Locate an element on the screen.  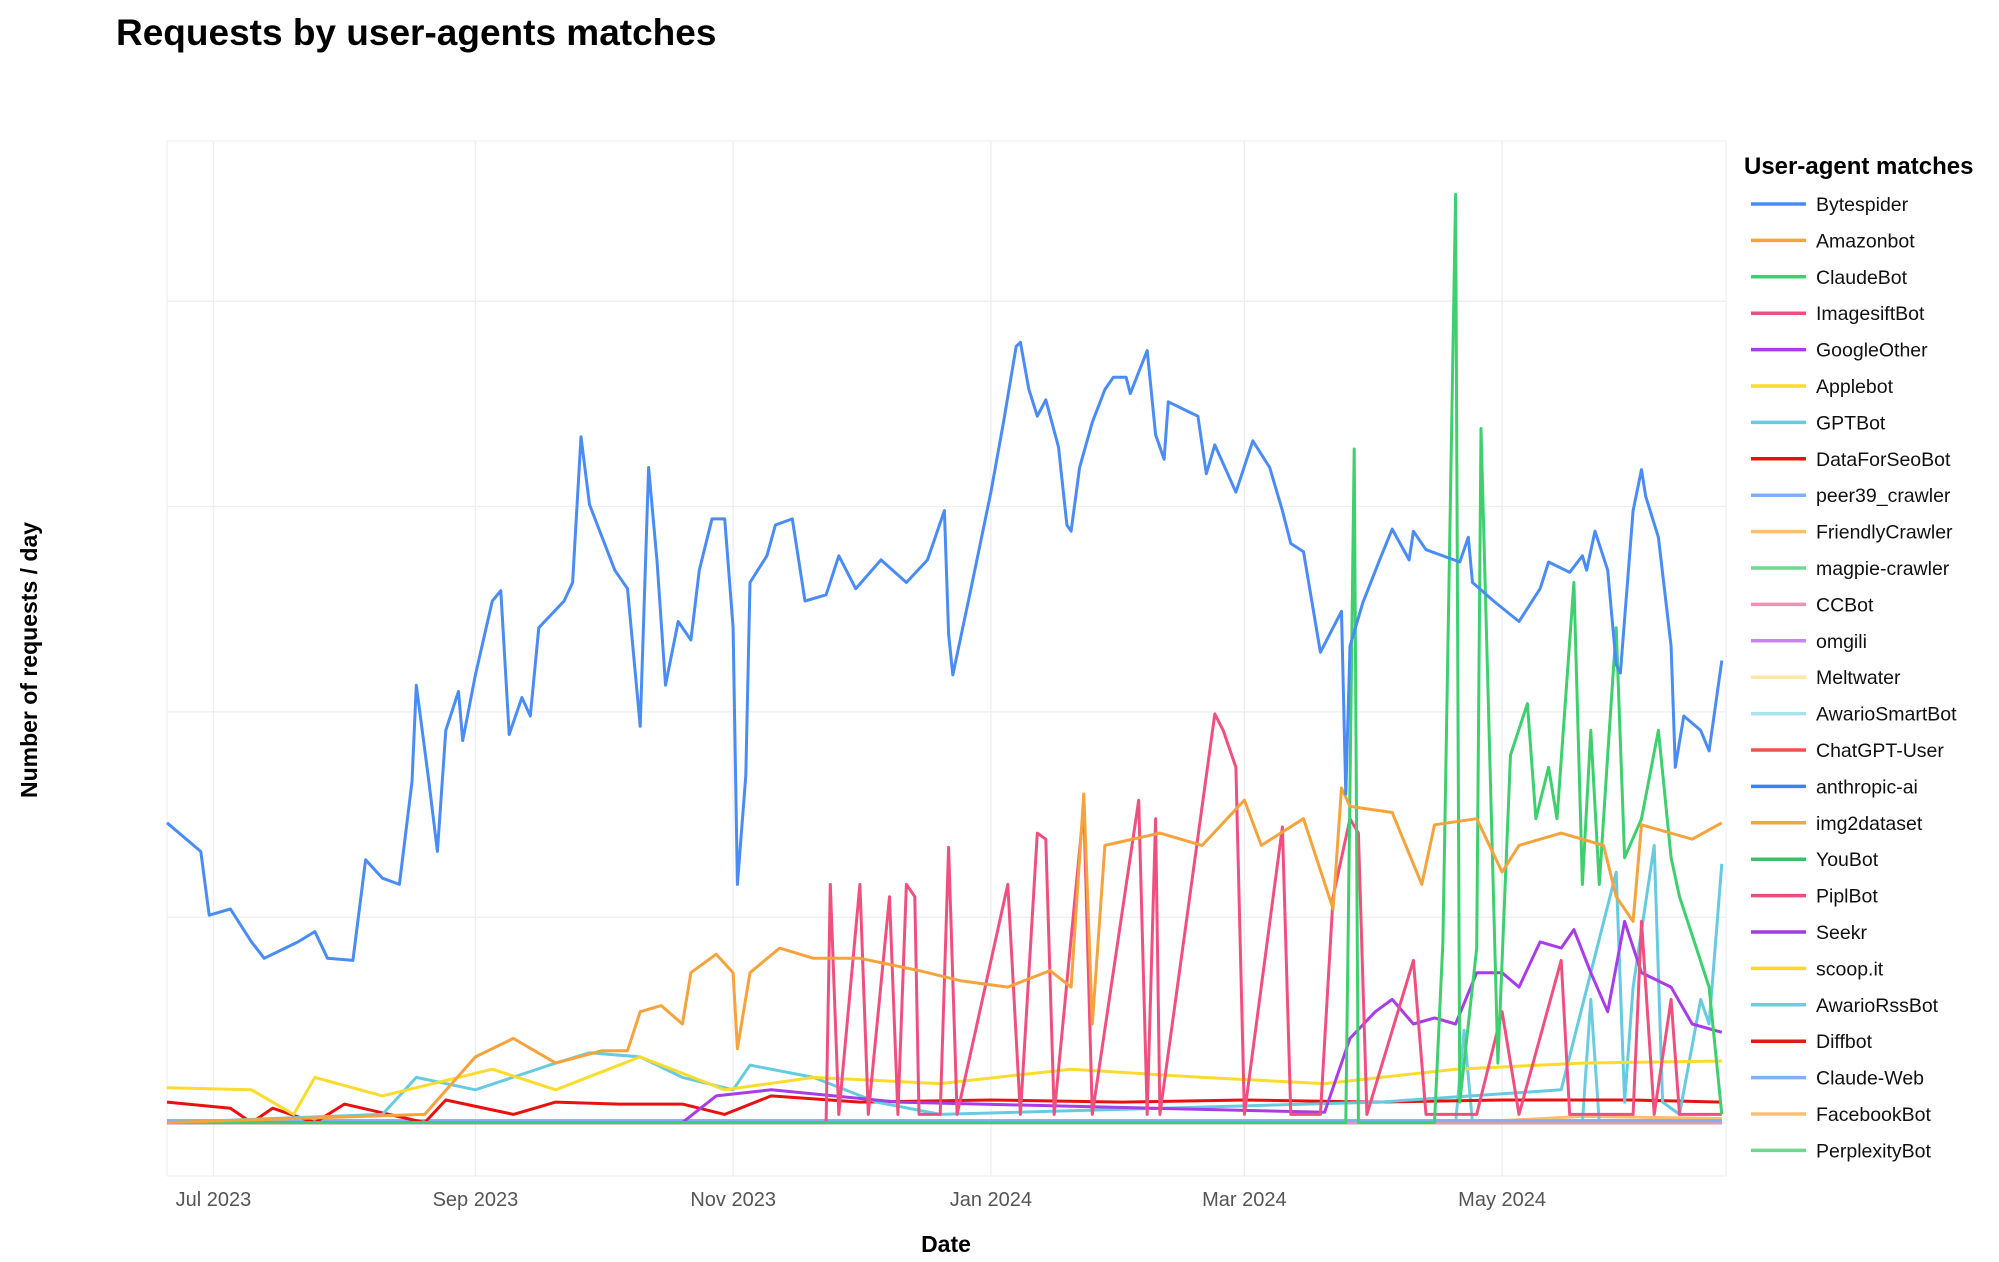
legend-item: DataForSeoBot is located at coordinates (1851, 460).